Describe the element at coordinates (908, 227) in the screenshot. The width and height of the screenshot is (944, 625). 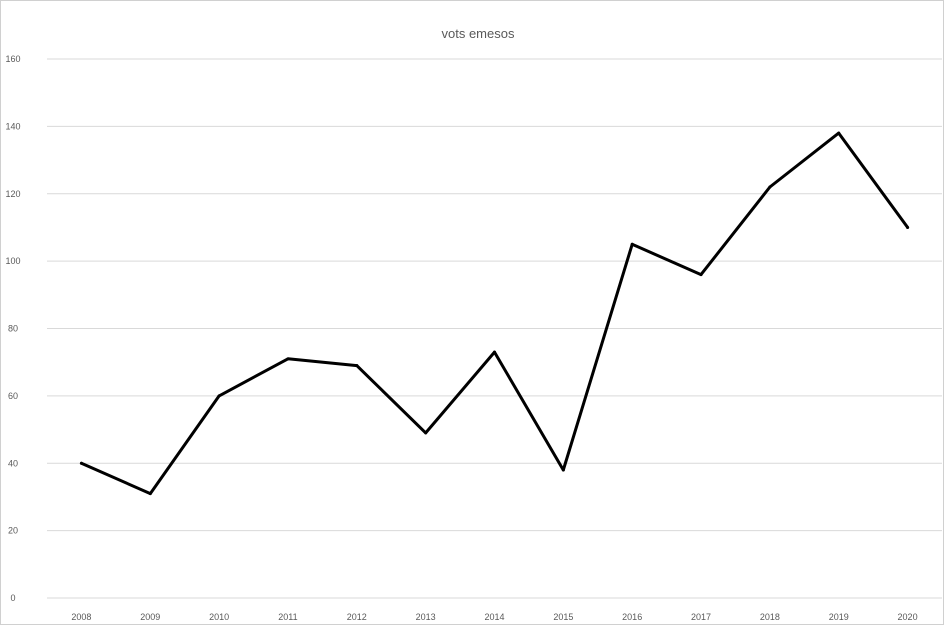
I see `data-point-2020` at that location.